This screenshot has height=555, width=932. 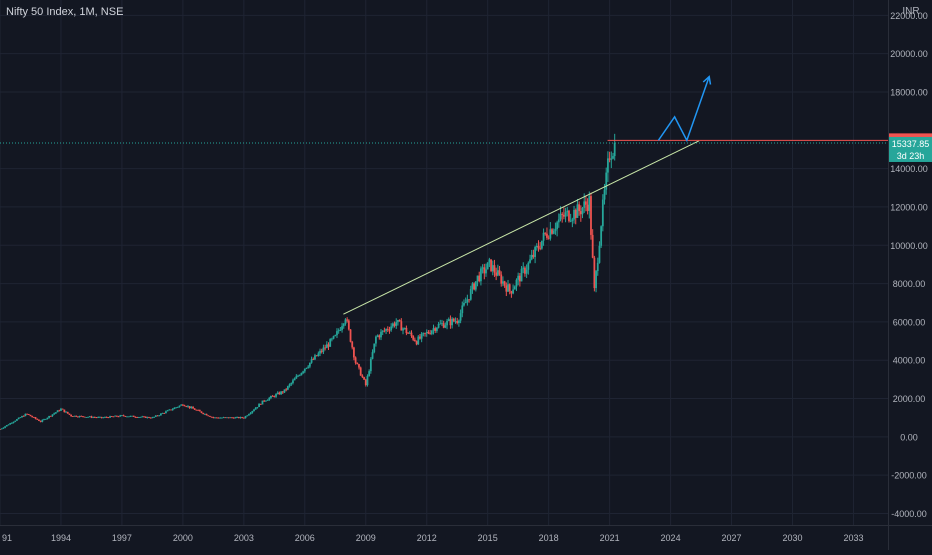 What do you see at coordinates (610, 538) in the screenshot?
I see `time-tick-label: 2021` at bounding box center [610, 538].